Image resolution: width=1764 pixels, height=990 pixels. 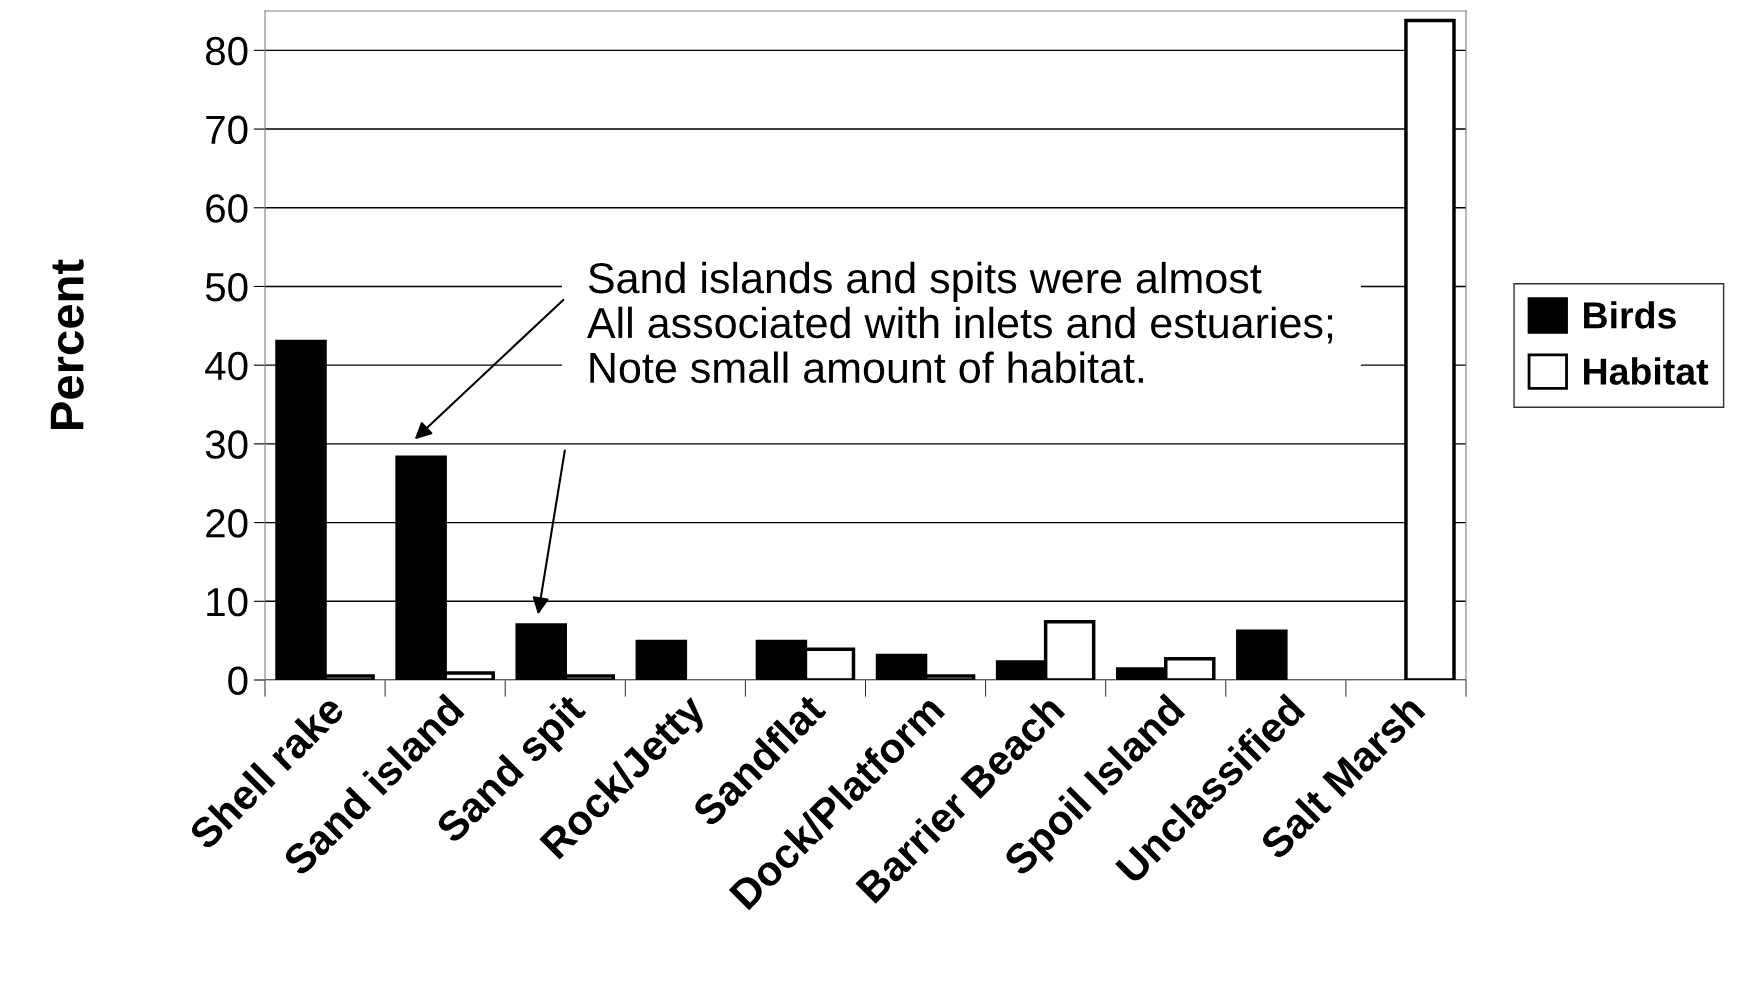 What do you see at coordinates (959, 322) in the screenshot?
I see `annotation: Sand islands and spits were almost All associated with inlets and estuaries; Note small amount of habitat.` at bounding box center [959, 322].